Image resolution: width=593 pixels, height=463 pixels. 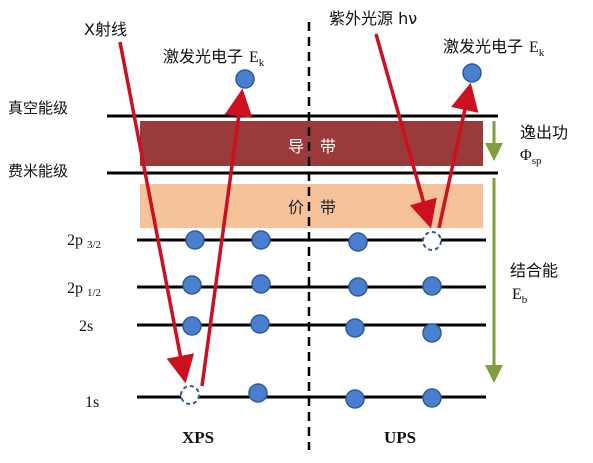 What do you see at coordinates (38, 171) in the screenshot?
I see `fermi-level-label: 费米能级` at bounding box center [38, 171].